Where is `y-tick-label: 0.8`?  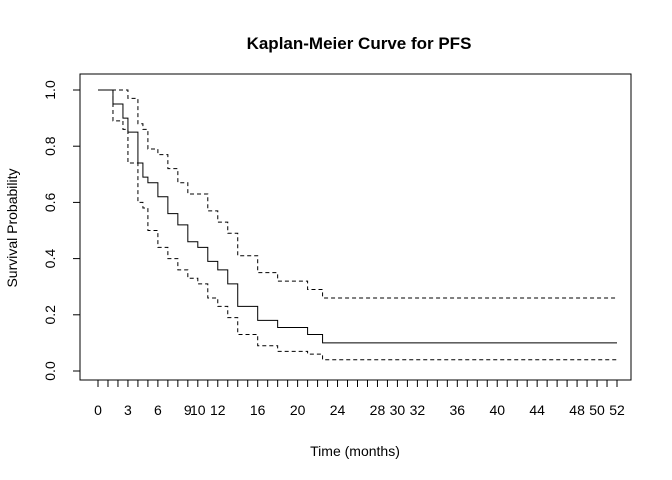 y-tick-label: 0.8 is located at coordinates (50, 146).